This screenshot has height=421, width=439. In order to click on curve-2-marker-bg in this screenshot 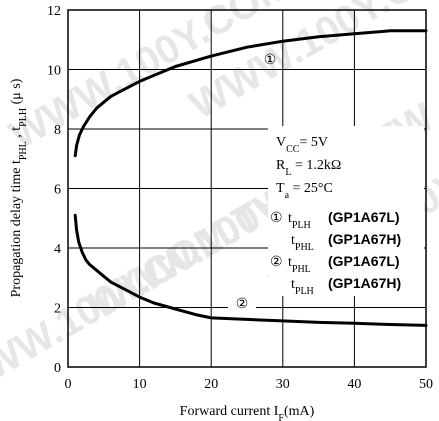, I will do `click(242, 302)`.